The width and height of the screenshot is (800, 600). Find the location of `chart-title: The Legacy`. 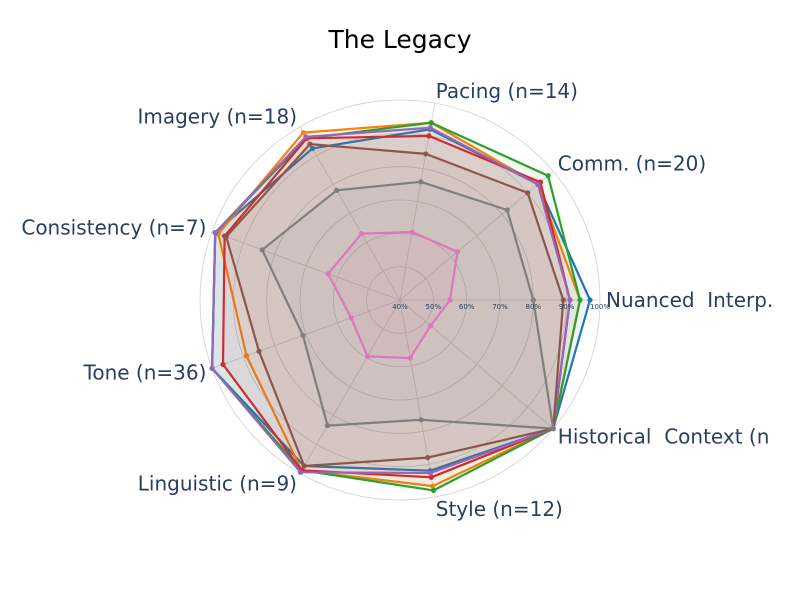

chart-title: The Legacy is located at coordinates (399, 39).